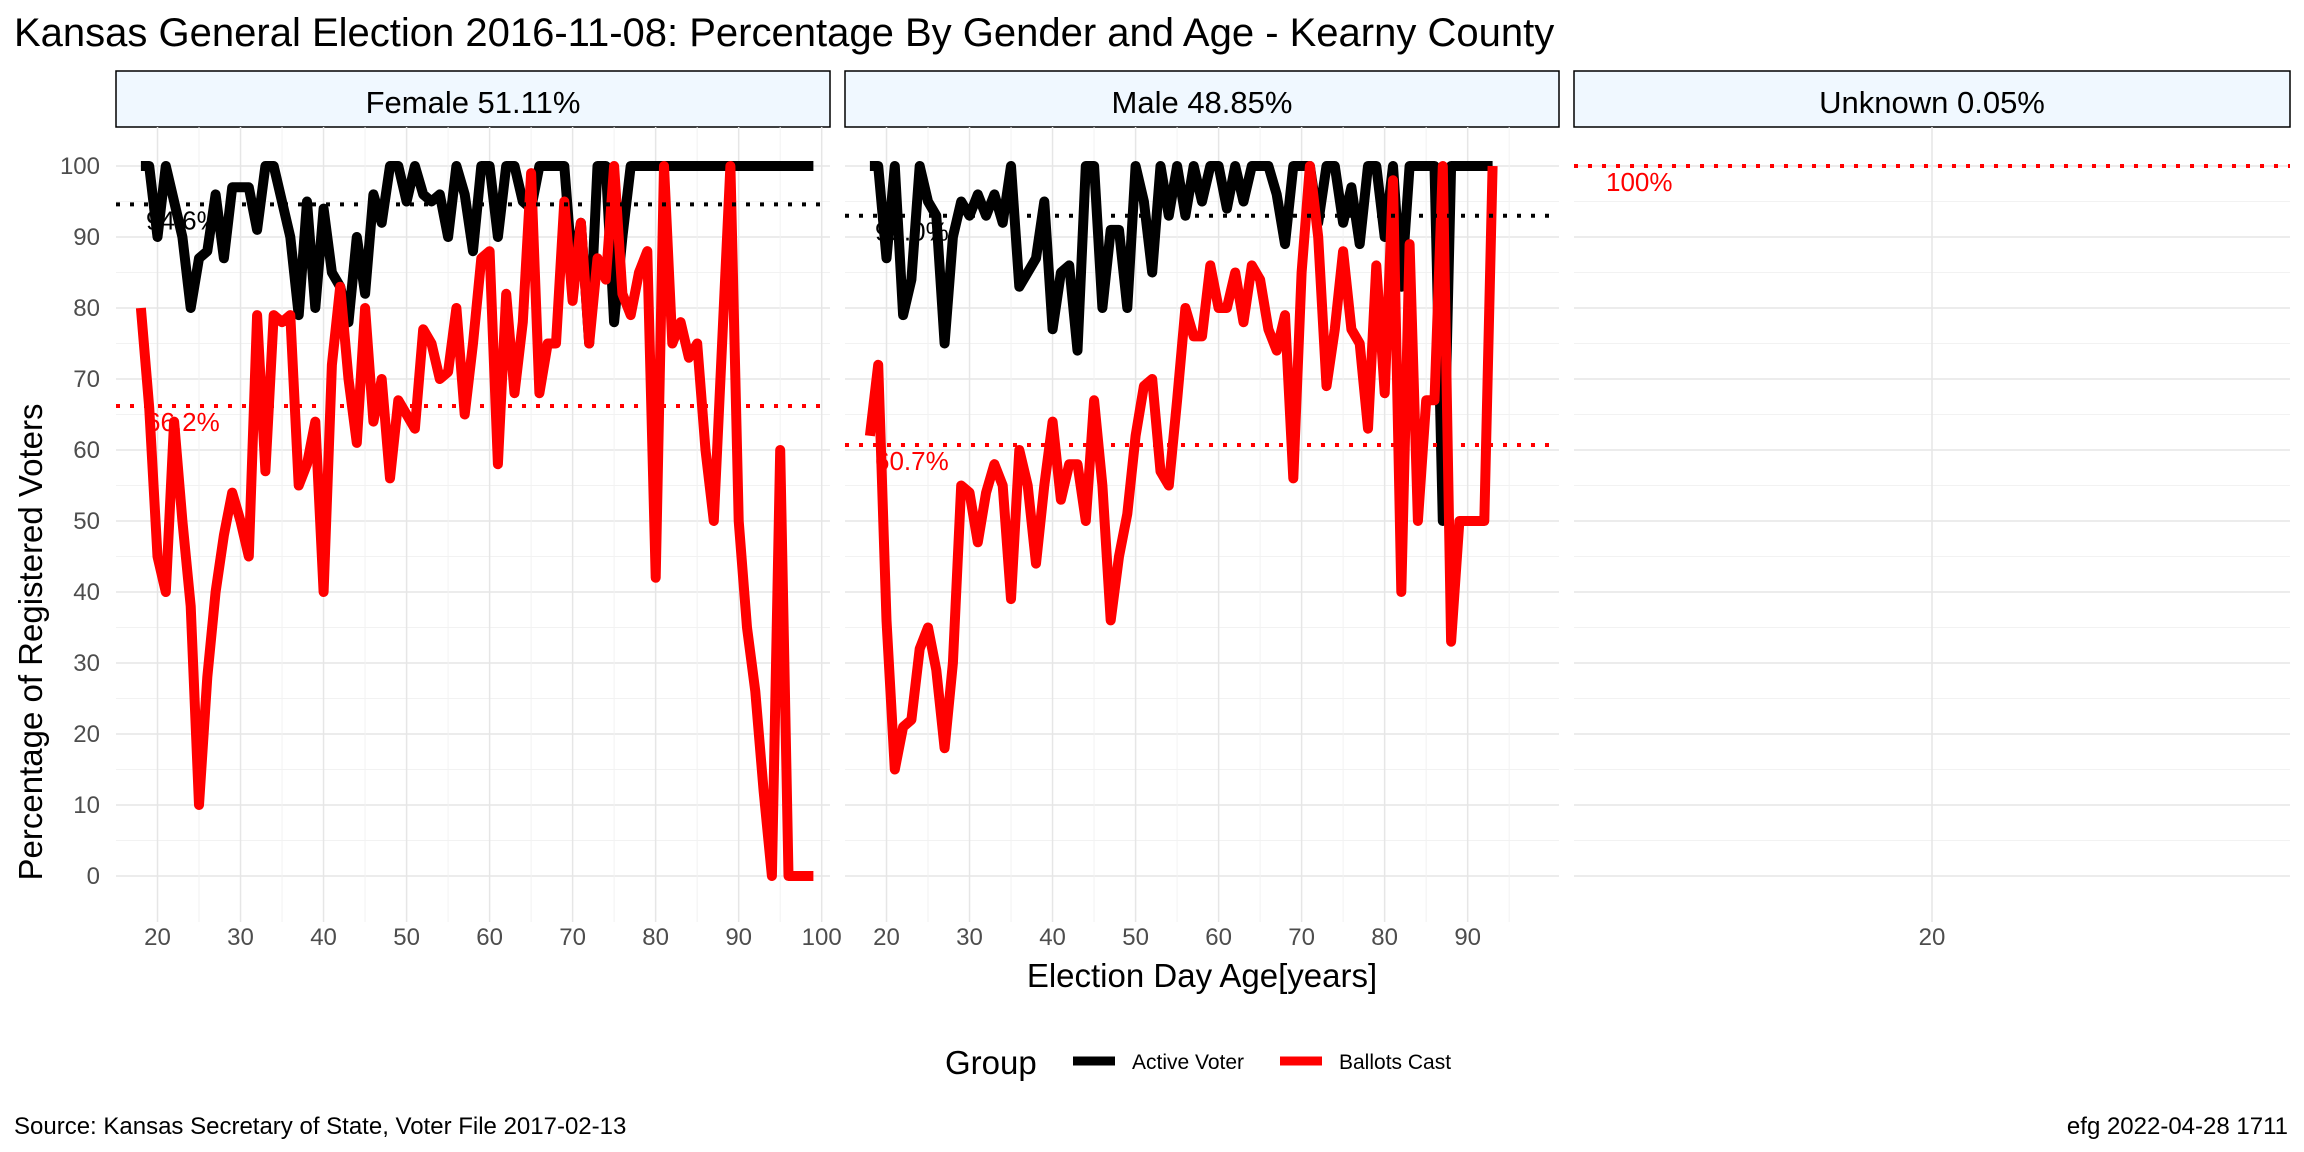  Describe the element at coordinates (2177, 1126) in the screenshot. I see `credit-caption: efg 2022-04-28 1711` at that location.